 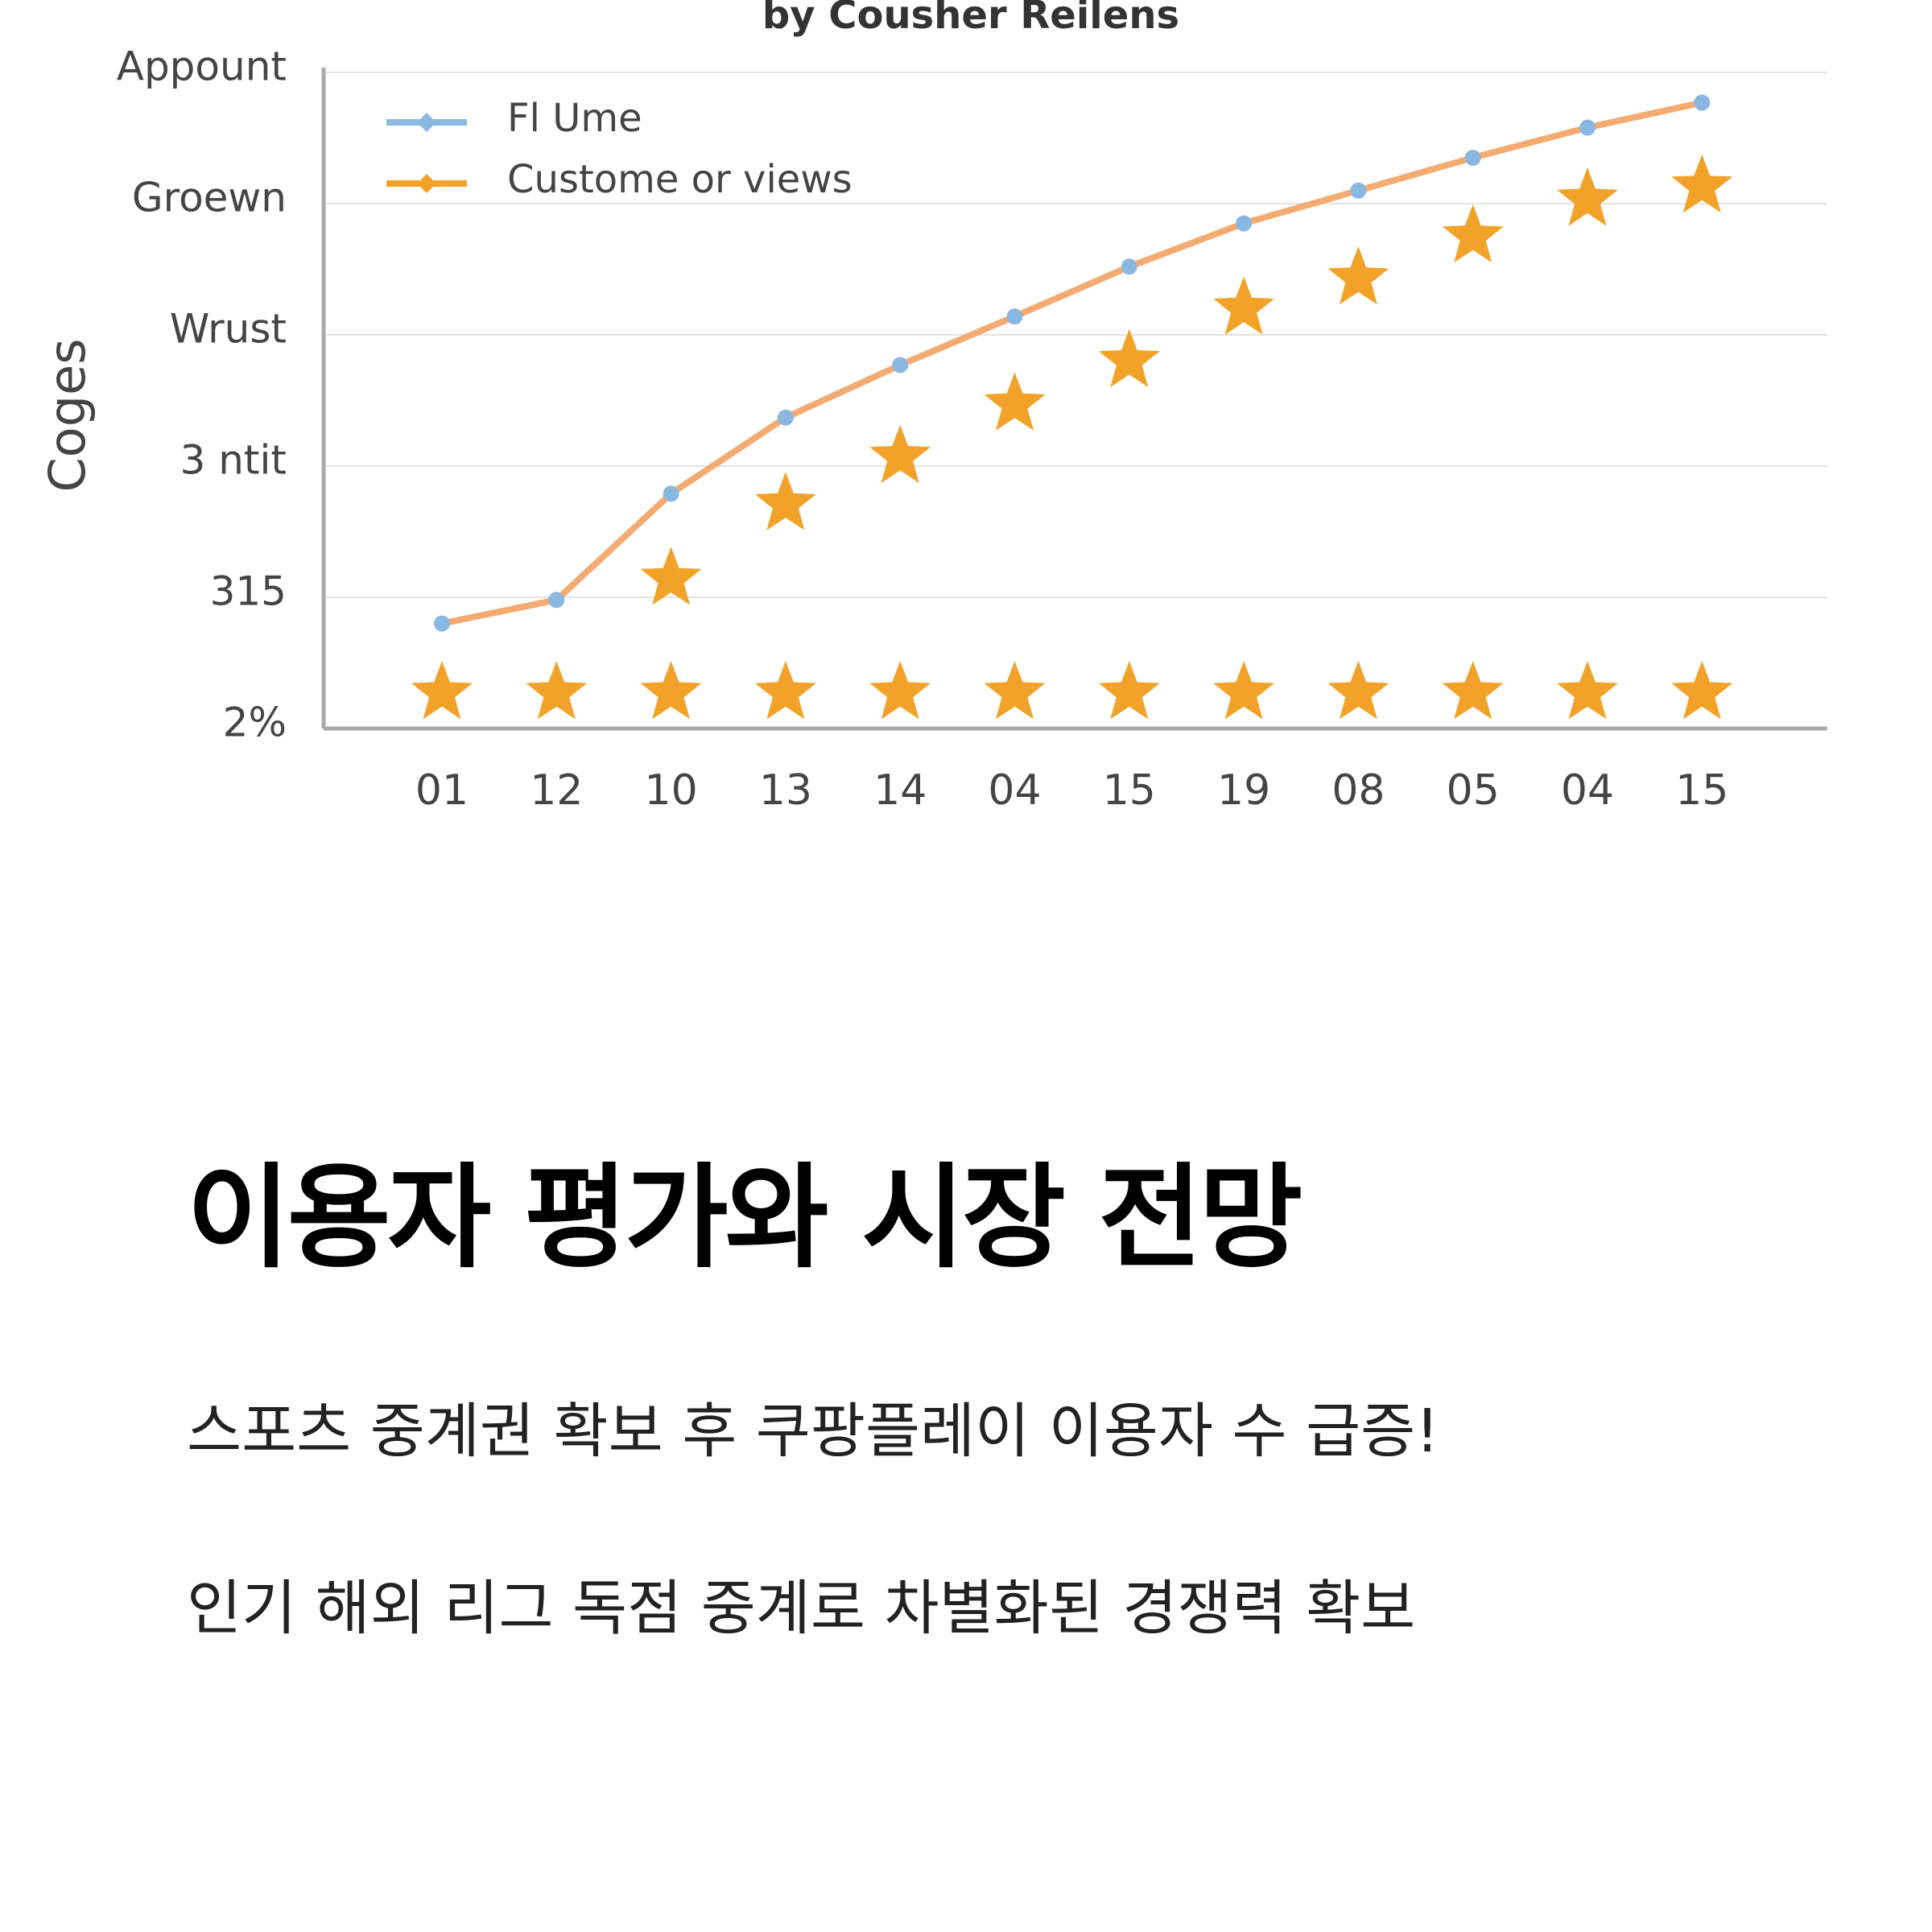 What do you see at coordinates (202, 66) in the screenshot?
I see `y-tick-label: Appount` at bounding box center [202, 66].